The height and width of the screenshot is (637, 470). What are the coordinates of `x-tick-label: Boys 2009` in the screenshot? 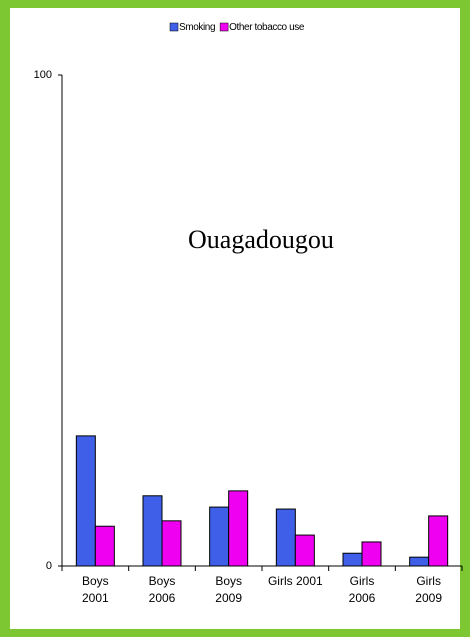 It's located at (228, 589).